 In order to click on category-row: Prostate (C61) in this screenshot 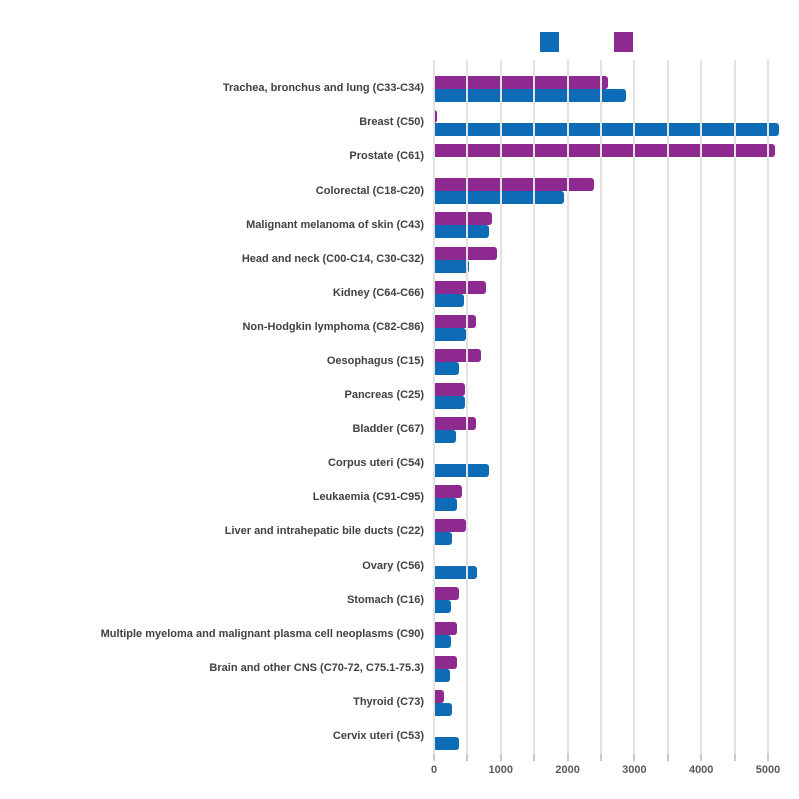, I will do `click(399, 157)`.